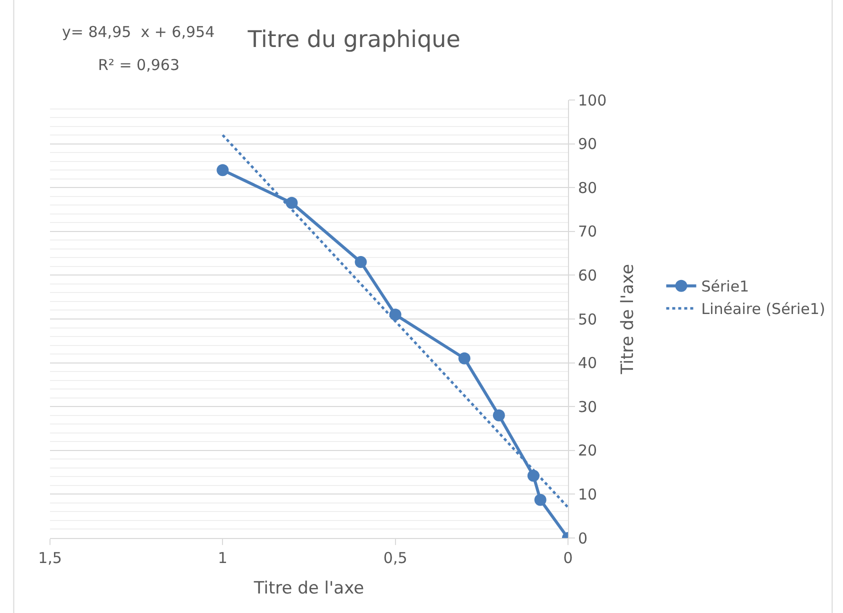  What do you see at coordinates (588, 451) in the screenshot?
I see `y-tick-label: 20` at bounding box center [588, 451].